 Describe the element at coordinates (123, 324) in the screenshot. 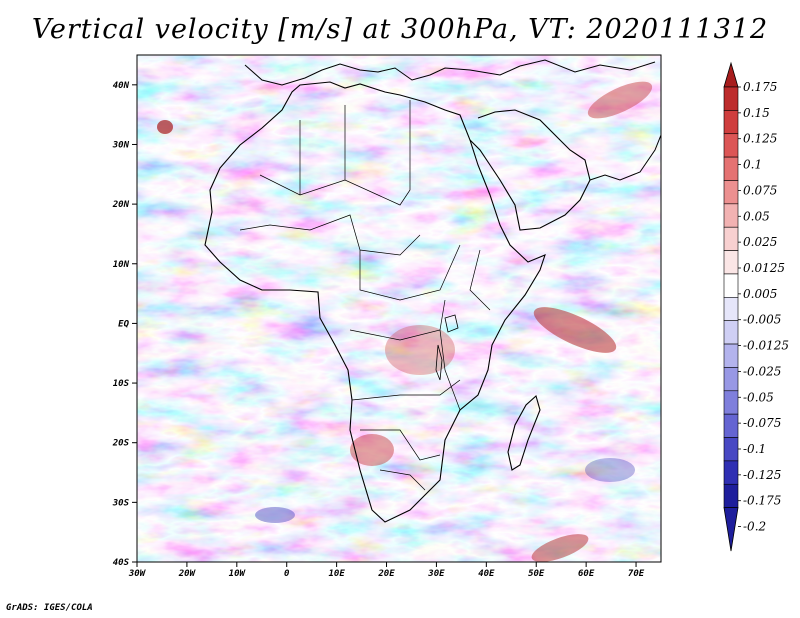

I see `y-tick-label: EQ` at that location.